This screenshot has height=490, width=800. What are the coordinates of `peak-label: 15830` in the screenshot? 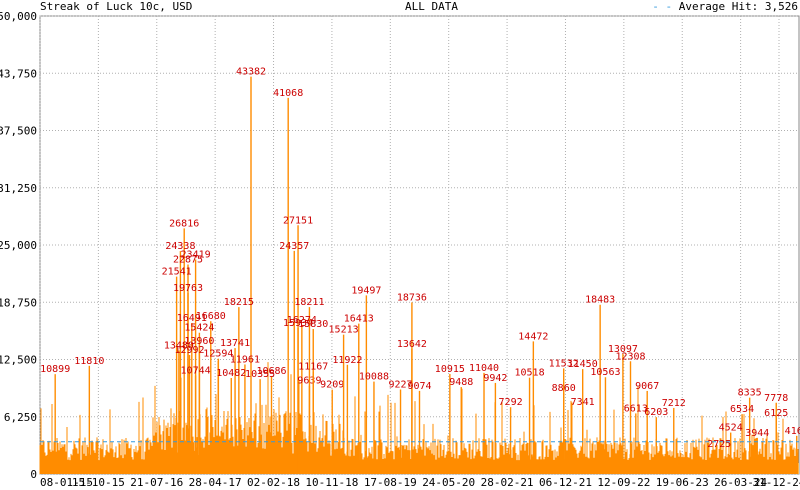 It's located at (313, 324).